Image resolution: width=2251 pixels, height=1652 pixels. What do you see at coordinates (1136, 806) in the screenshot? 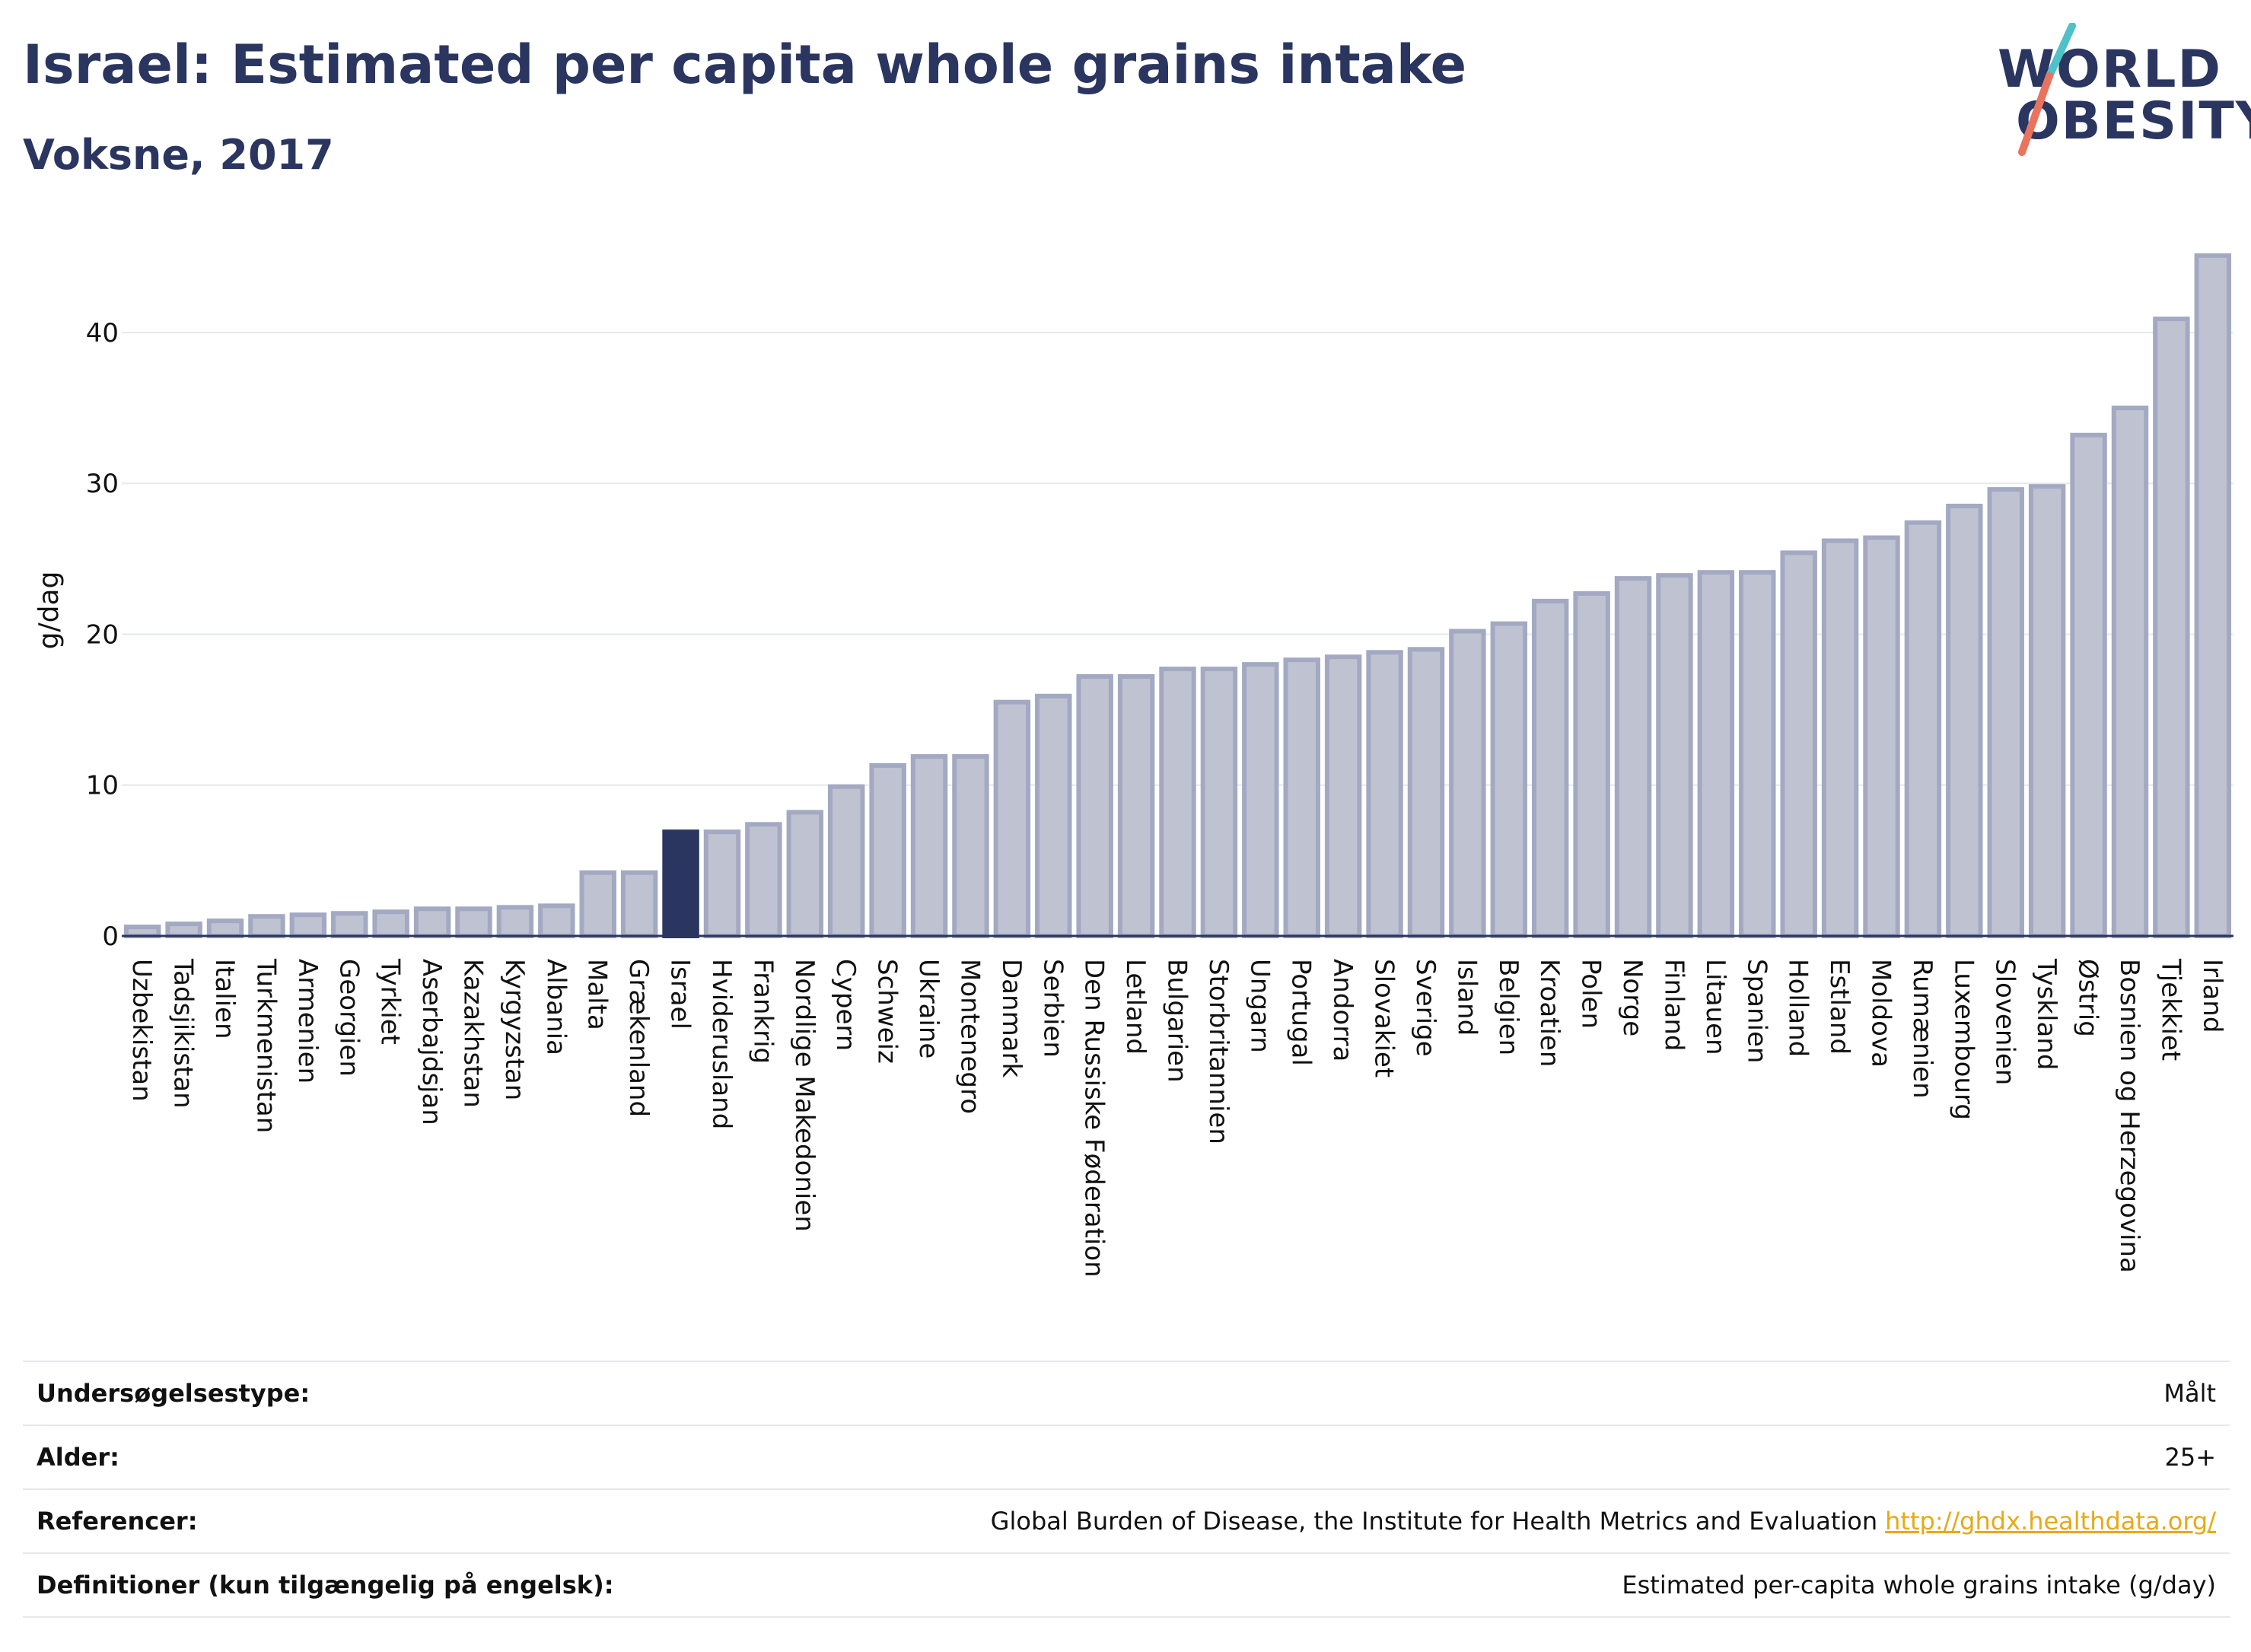
I see `bar-letland` at bounding box center [1136, 806].